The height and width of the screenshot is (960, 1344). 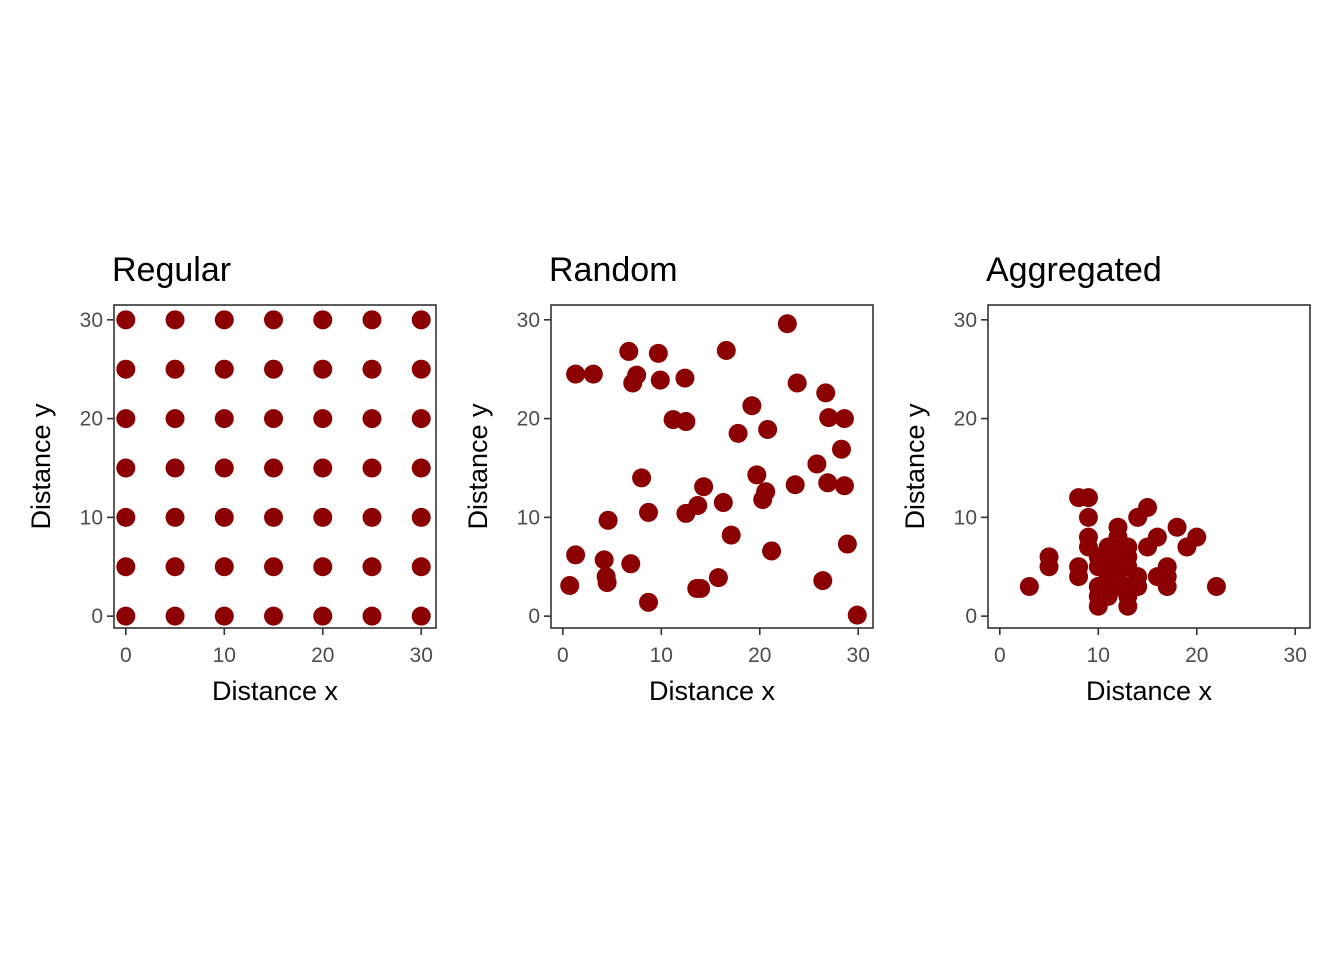 I want to click on regular-title: Regular, so click(x=171, y=270).